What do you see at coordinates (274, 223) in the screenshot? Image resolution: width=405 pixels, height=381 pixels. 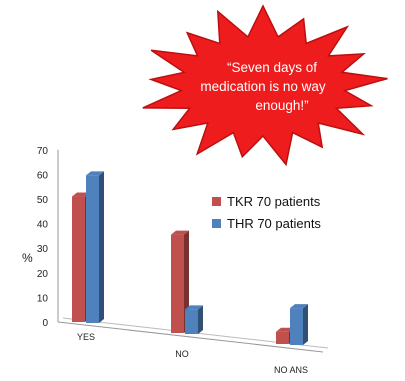 I see `legend-entry: THR 70 patients` at bounding box center [274, 223].